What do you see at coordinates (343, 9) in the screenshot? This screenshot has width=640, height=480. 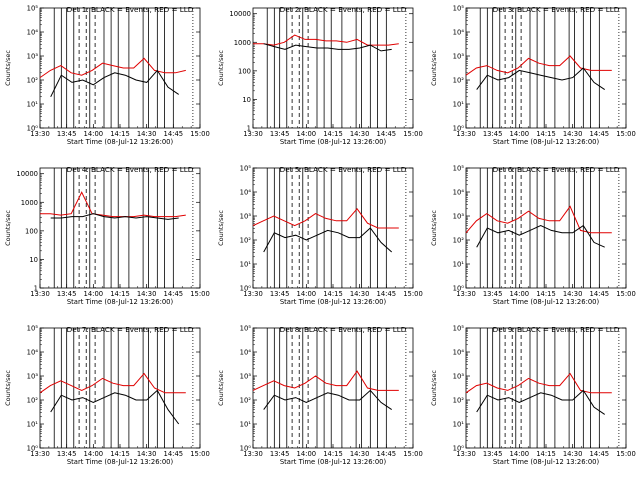 I see `panel-title: Det 2: BLACK = Events, RED = LLD` at bounding box center [343, 9].